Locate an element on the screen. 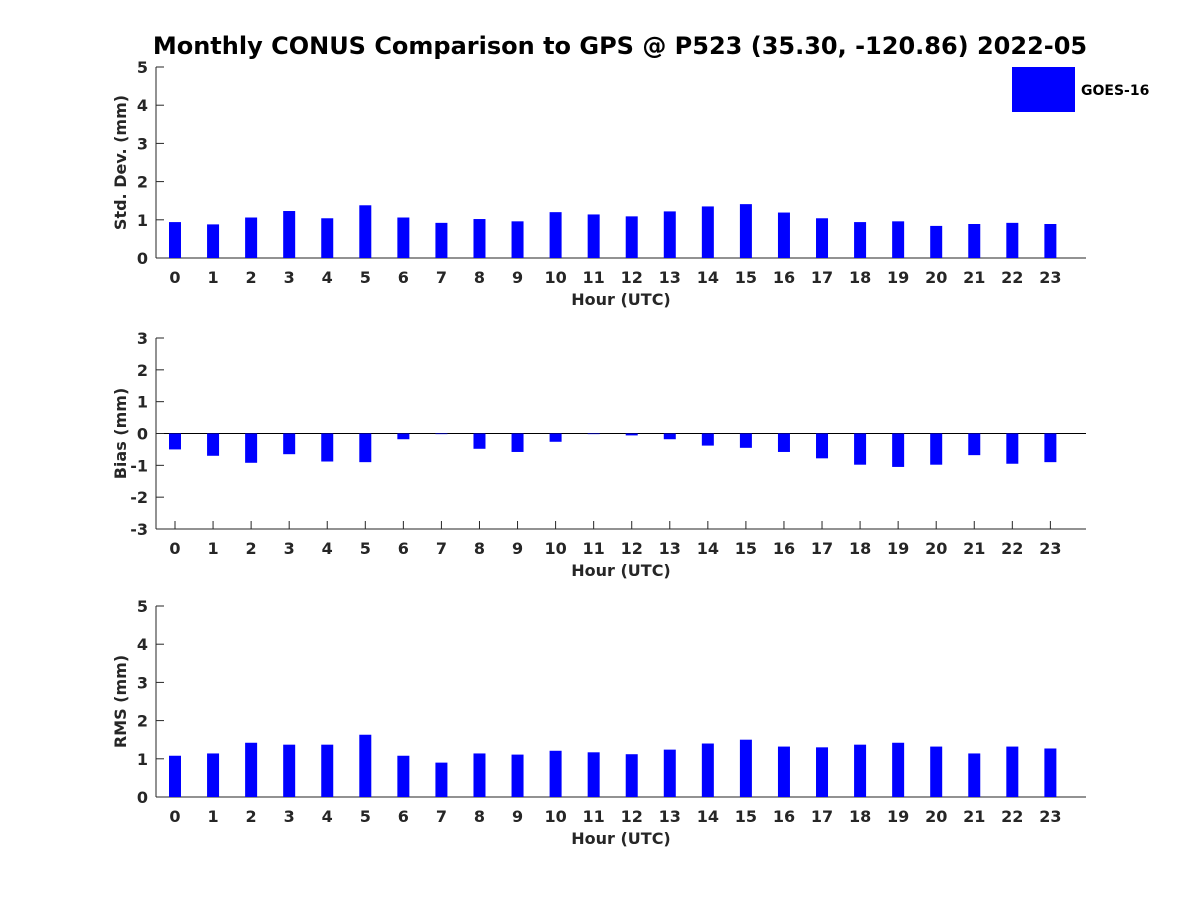  y-tick-label: -2 is located at coordinates (139, 497).